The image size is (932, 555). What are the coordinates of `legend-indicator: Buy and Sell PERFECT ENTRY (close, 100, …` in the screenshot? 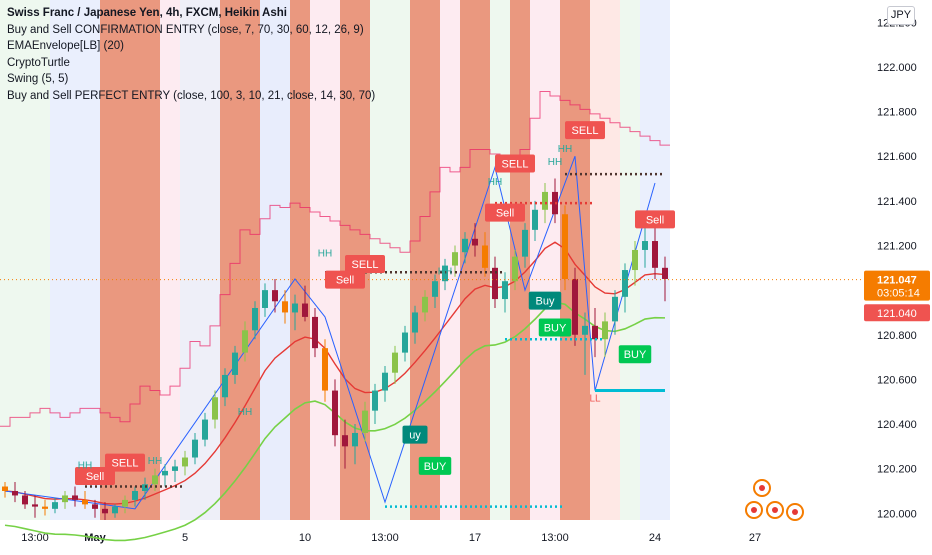 It's located at (191, 95).